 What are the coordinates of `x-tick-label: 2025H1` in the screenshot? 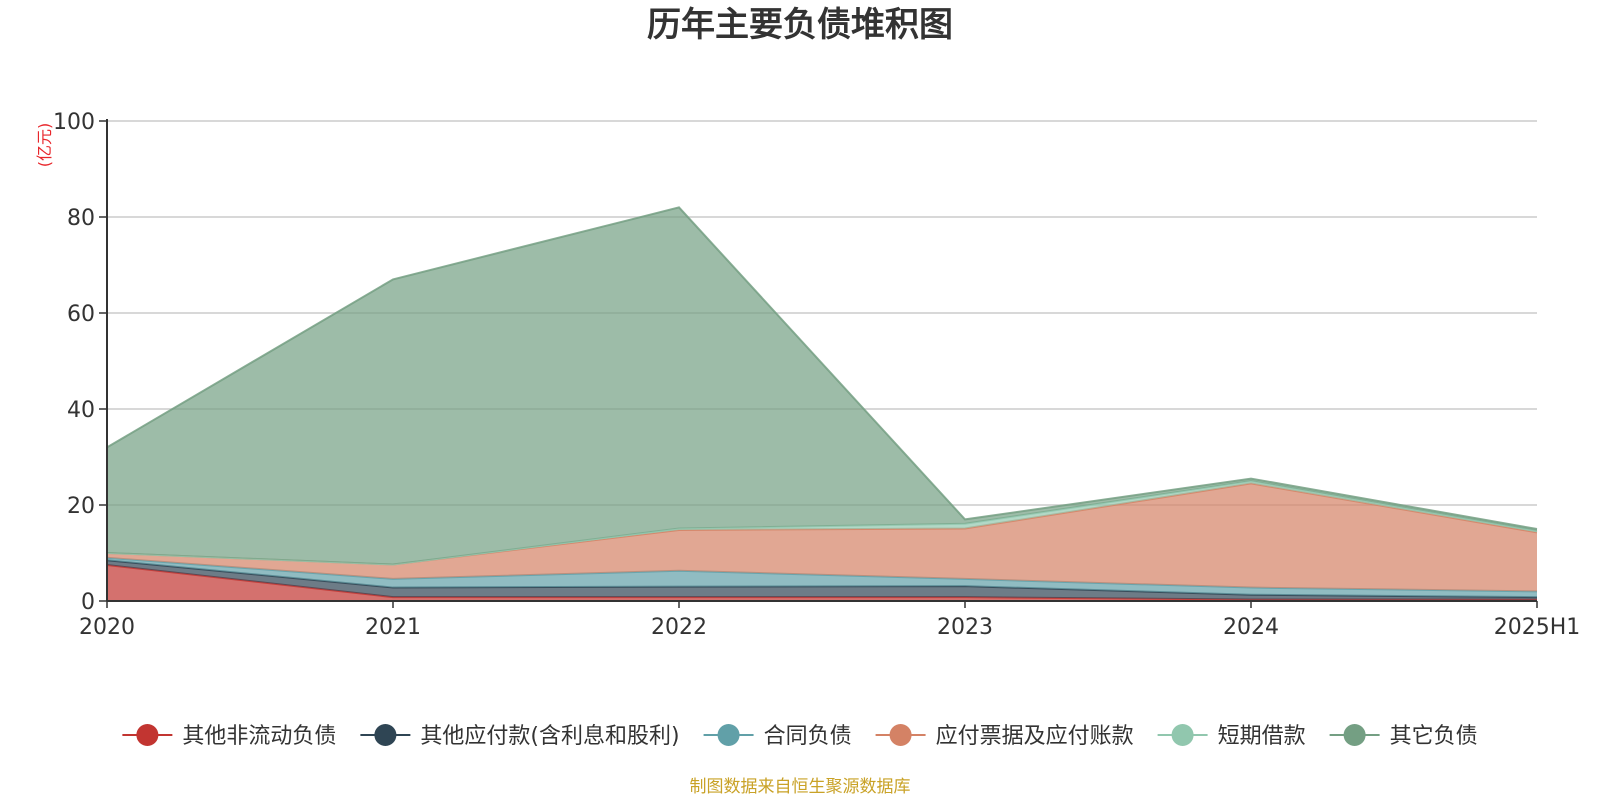 It's located at (1537, 627).